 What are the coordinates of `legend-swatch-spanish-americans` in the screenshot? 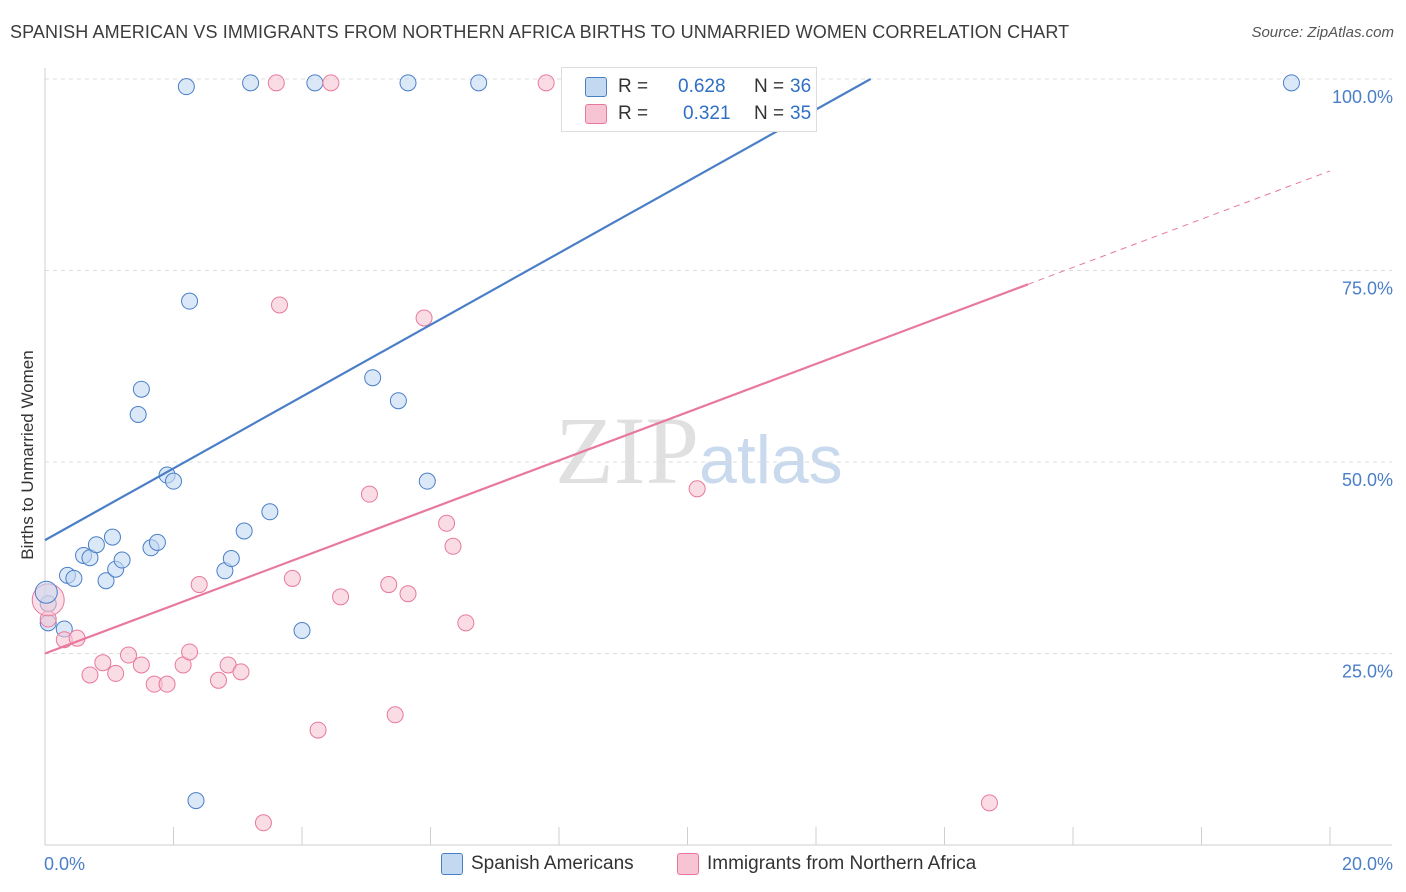 It's located at (452, 864).